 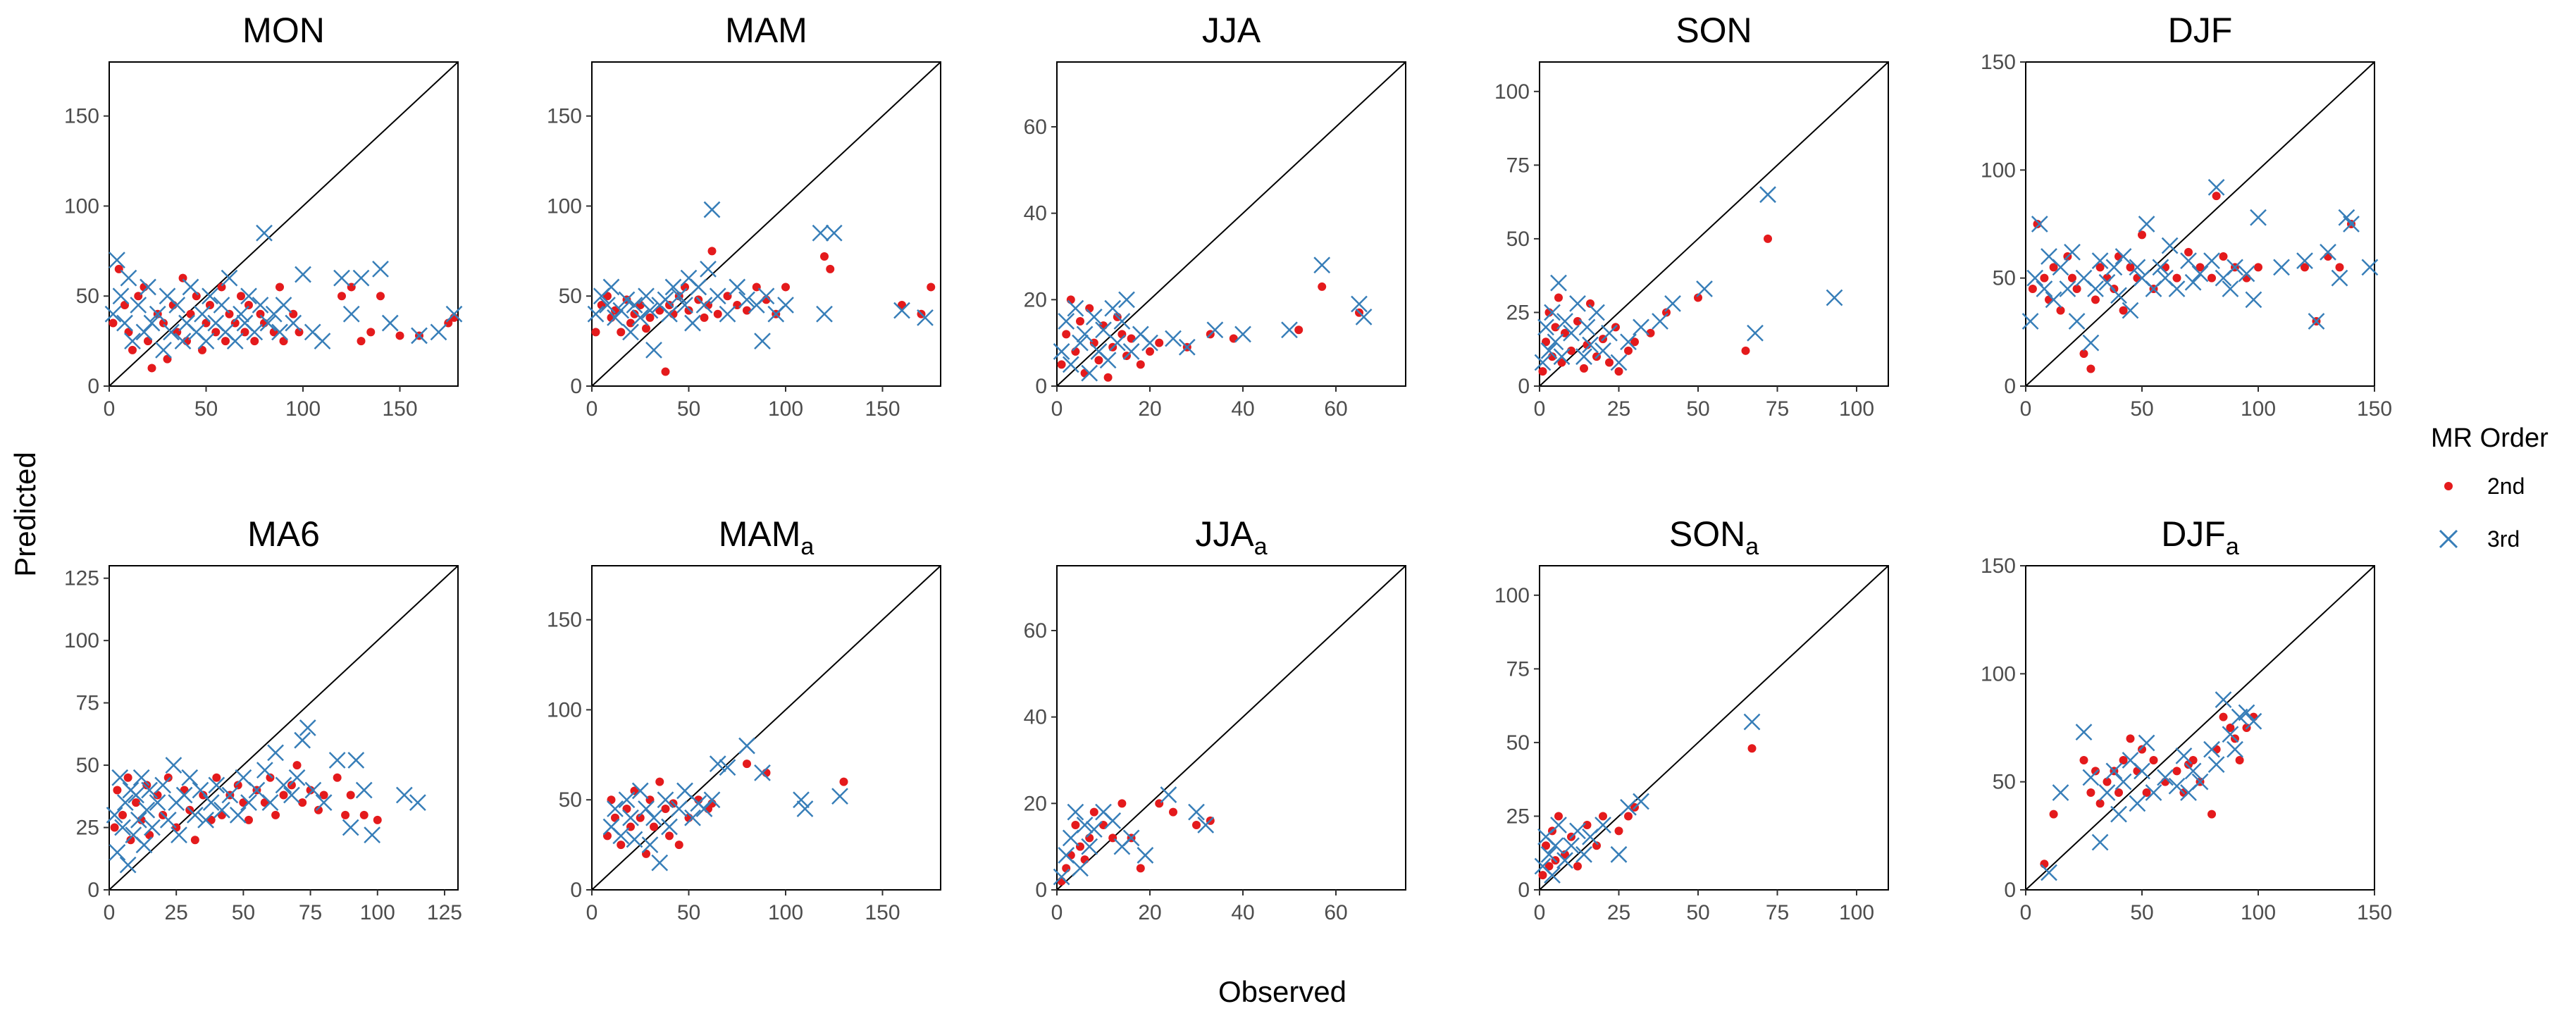 What do you see at coordinates (1518, 312) in the screenshot?
I see `y-tick-label: 25` at bounding box center [1518, 312].